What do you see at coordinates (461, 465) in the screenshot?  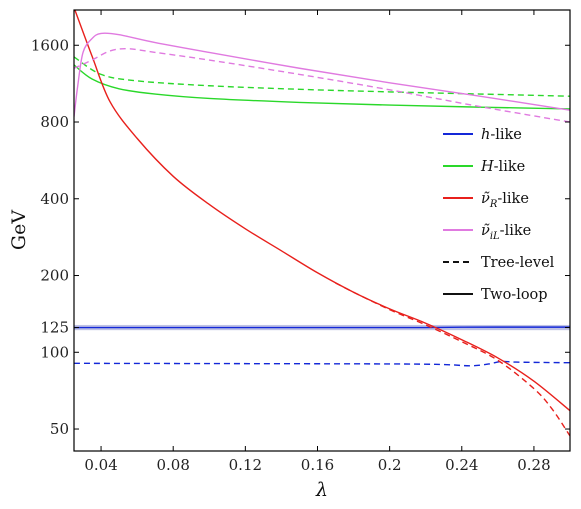 I see `x-tick-label: 0.24` at bounding box center [461, 465].